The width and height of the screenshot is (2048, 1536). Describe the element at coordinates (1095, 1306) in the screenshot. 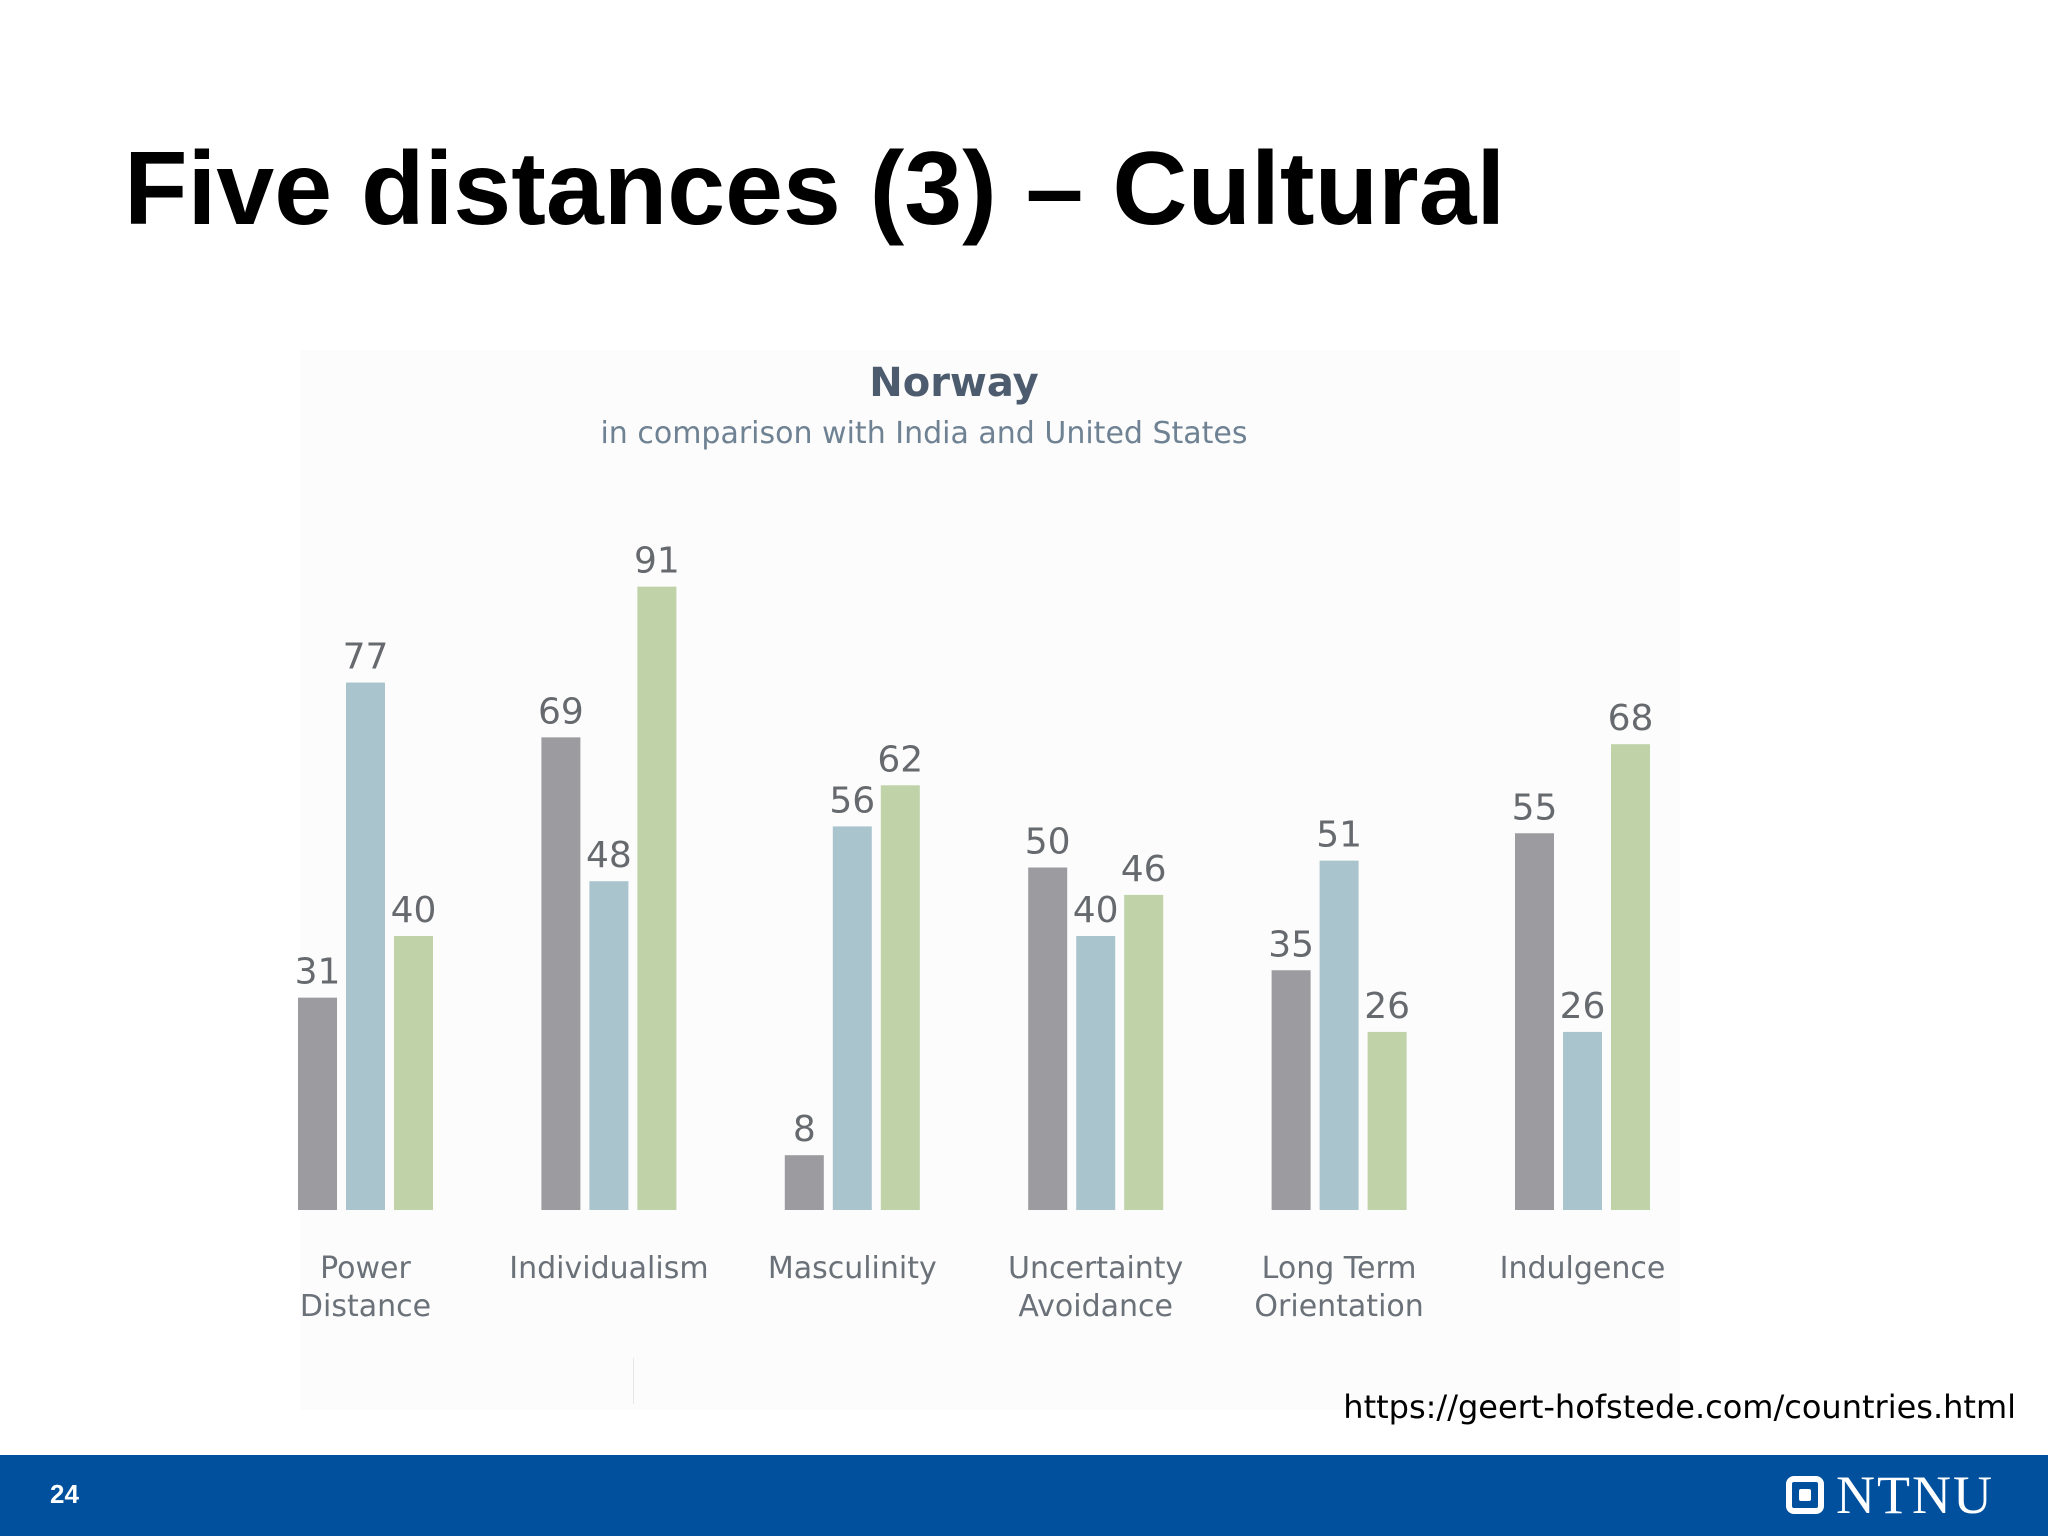

I see `category-label-3-1: Avoidance` at that location.